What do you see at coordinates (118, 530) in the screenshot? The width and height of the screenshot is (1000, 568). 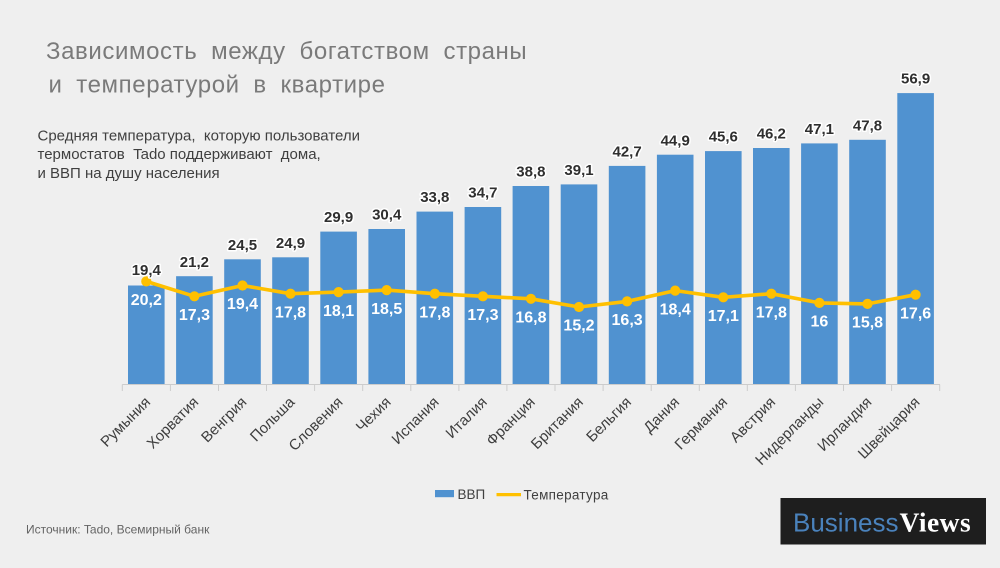 I see `svg-text: Источник: Tado, Всемирный банк` at bounding box center [118, 530].